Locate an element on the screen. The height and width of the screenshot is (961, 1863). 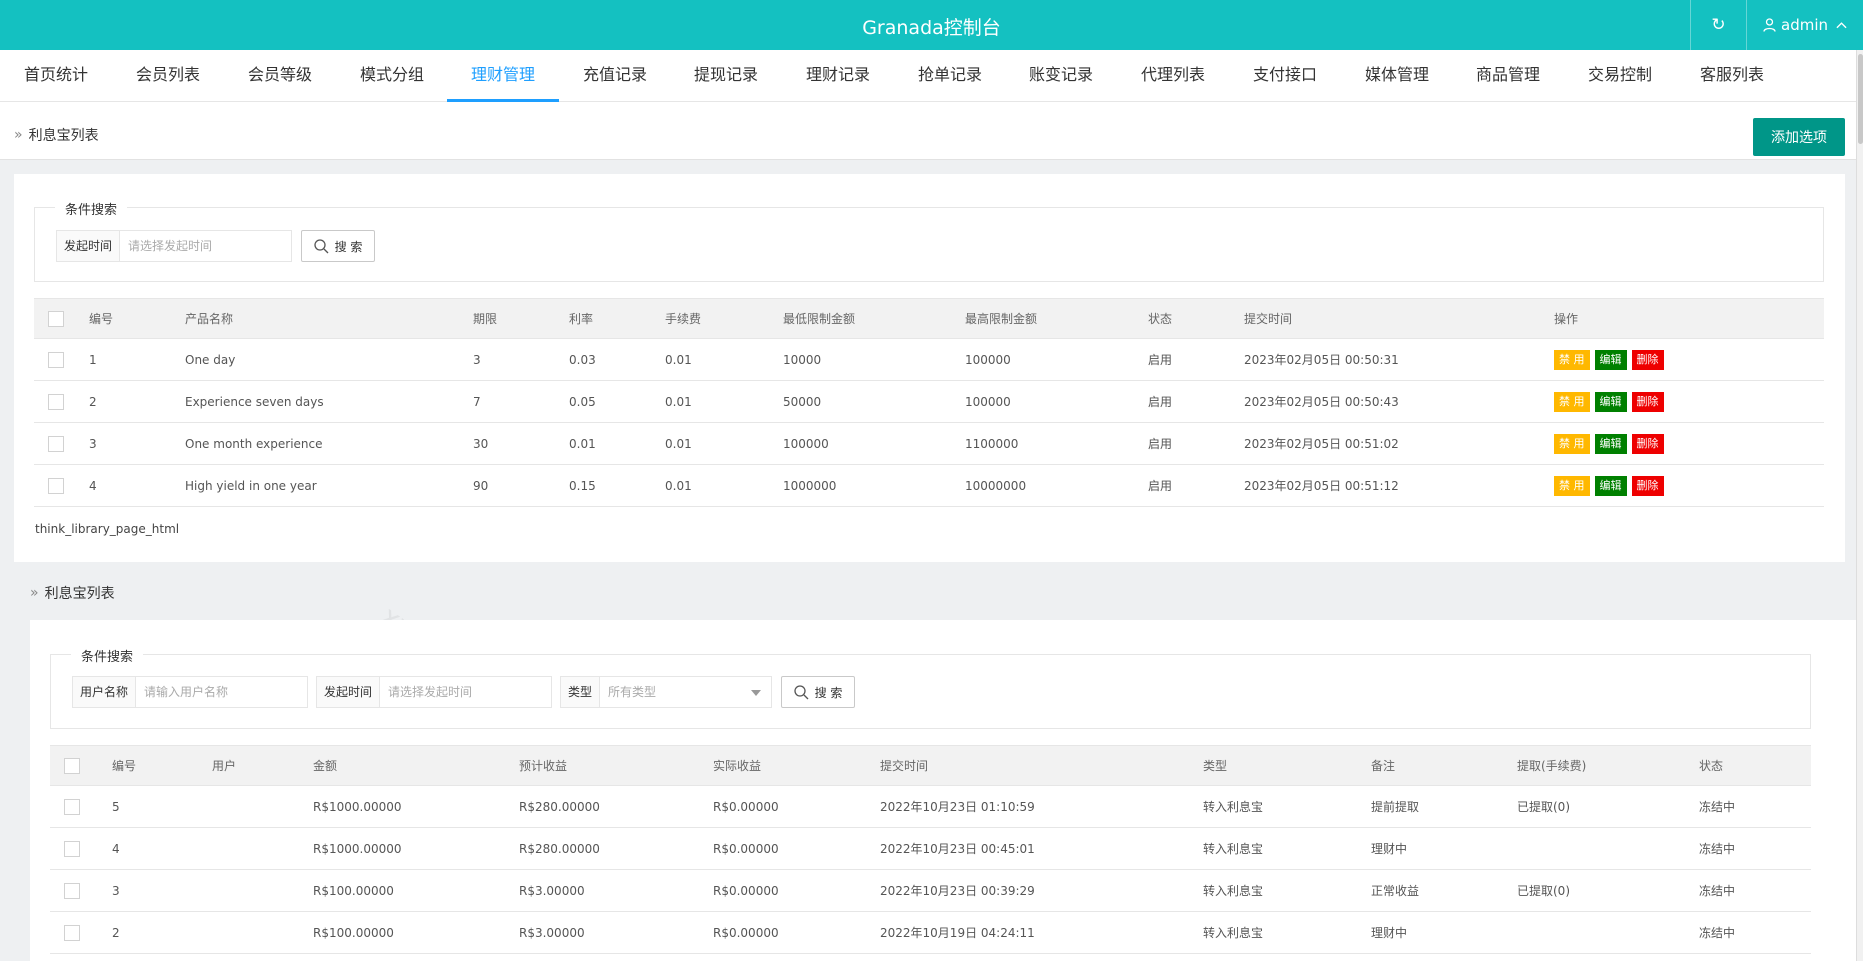
nav-item: 提现记录 is located at coordinates (725, 74).